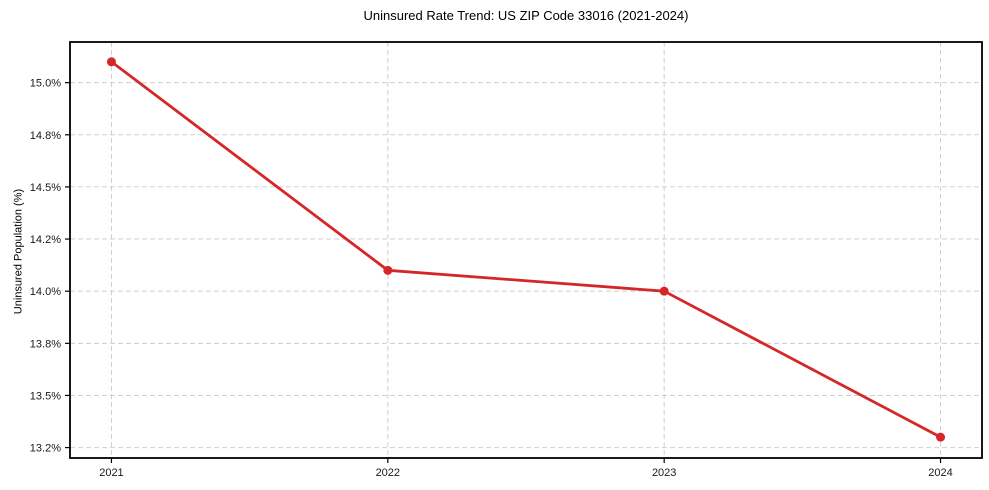 The image size is (989, 490). Describe the element at coordinates (18, 251) in the screenshot. I see `y-axis-label: Uninsured Population (%)` at that location.